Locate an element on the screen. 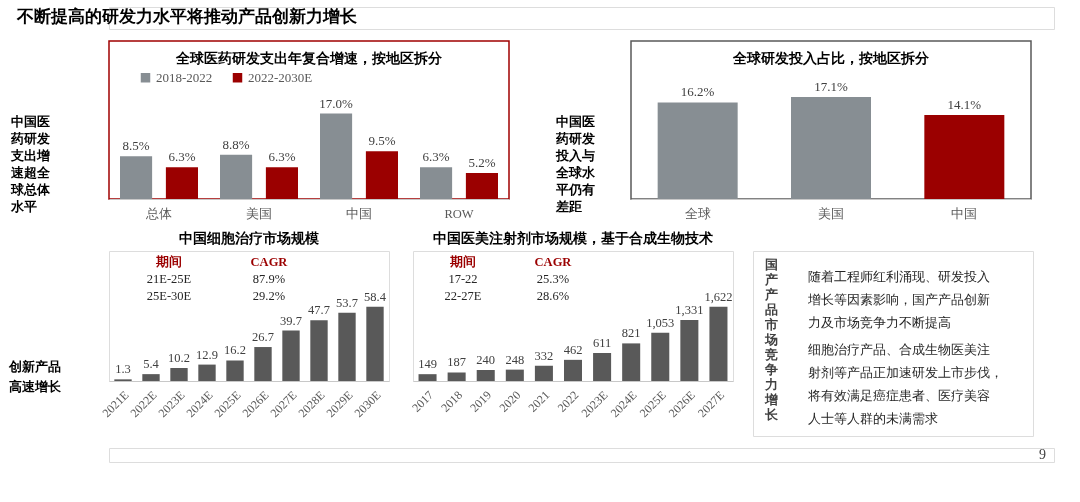  data-label: 187 is located at coordinates (457, 362).